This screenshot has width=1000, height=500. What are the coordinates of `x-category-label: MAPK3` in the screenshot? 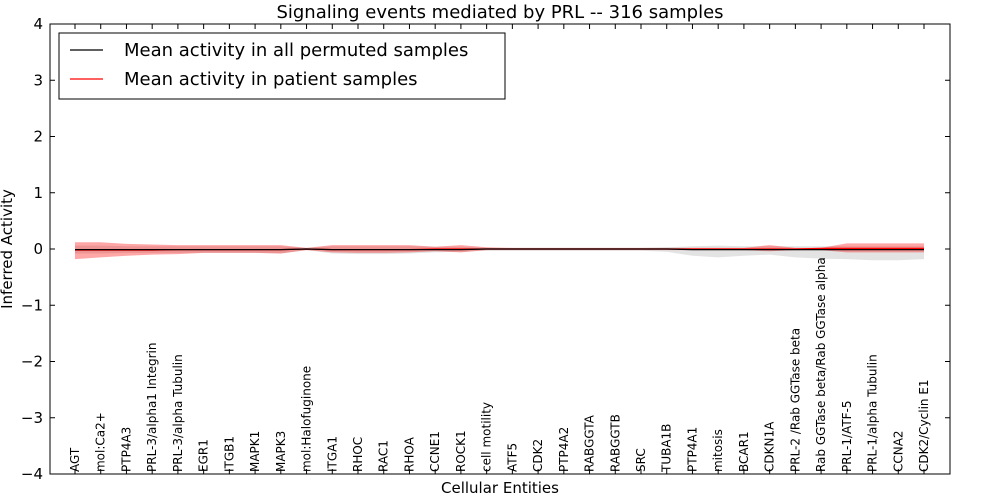 It's located at (281, 451).